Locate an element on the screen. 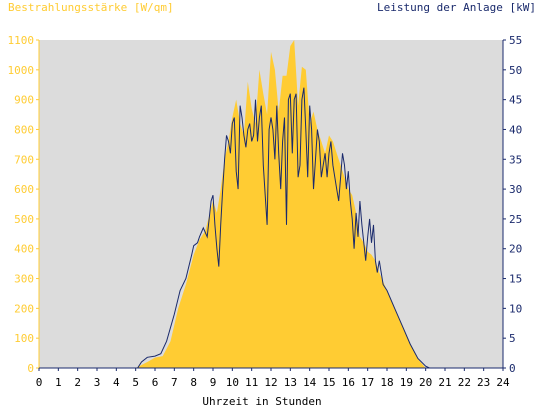  x-tick-label: 4 is located at coordinates (116, 382).